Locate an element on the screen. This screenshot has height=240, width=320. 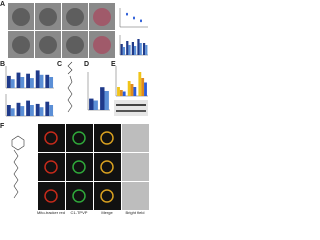
blot is located at coordinates (131, 108).